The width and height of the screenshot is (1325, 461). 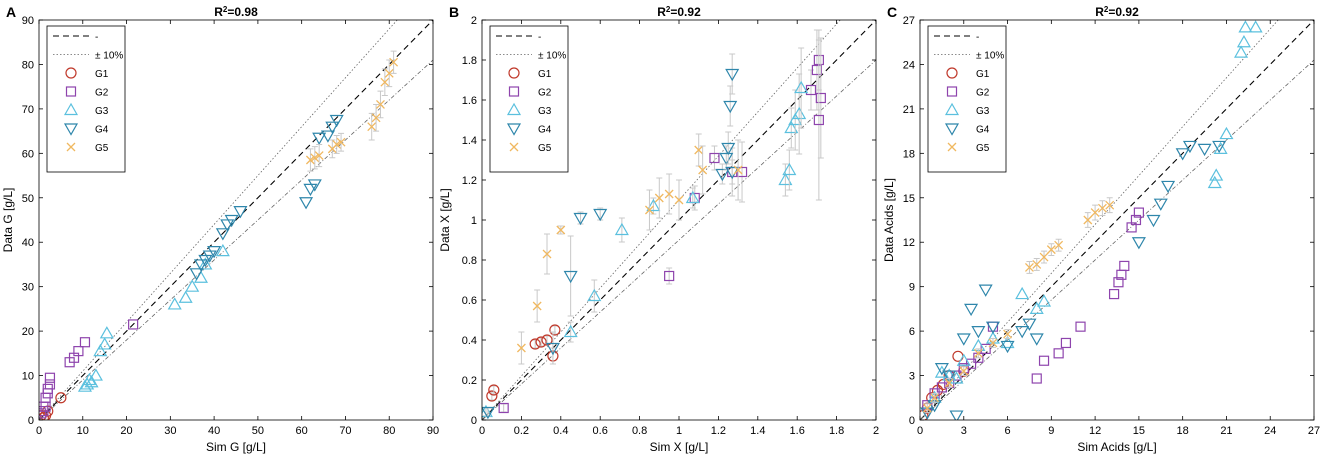 I want to click on y-tick-label: 0, so click(x=912, y=421).